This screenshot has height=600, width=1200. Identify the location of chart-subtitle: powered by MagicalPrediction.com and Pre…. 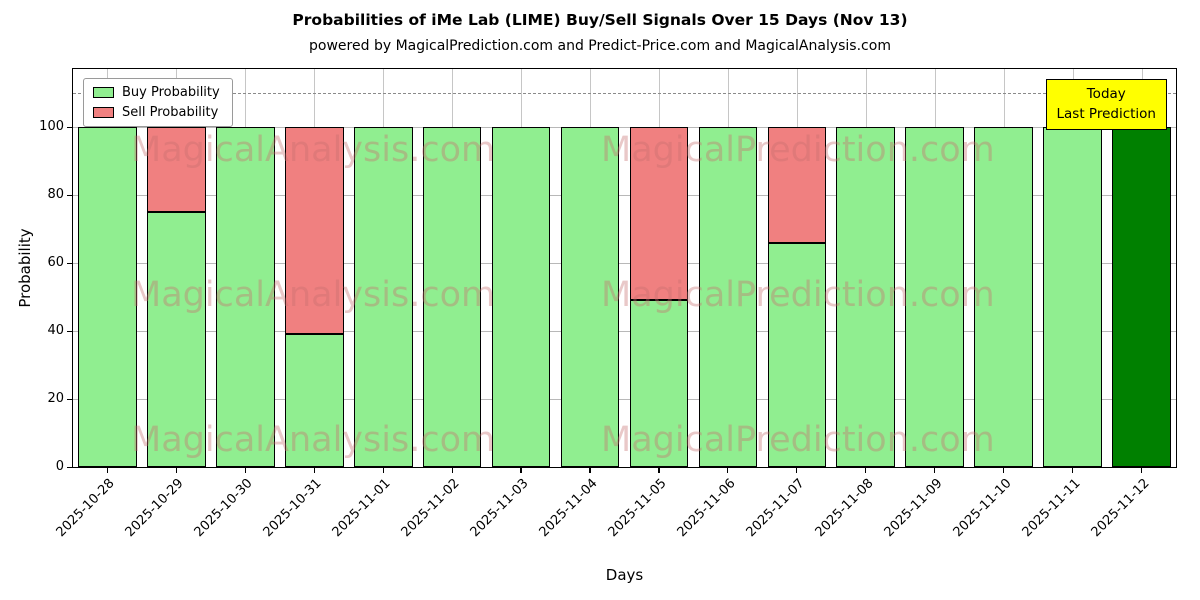
(600, 46).